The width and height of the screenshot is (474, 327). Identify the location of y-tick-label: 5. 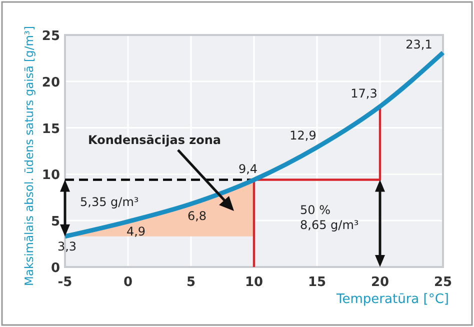
(55, 222).